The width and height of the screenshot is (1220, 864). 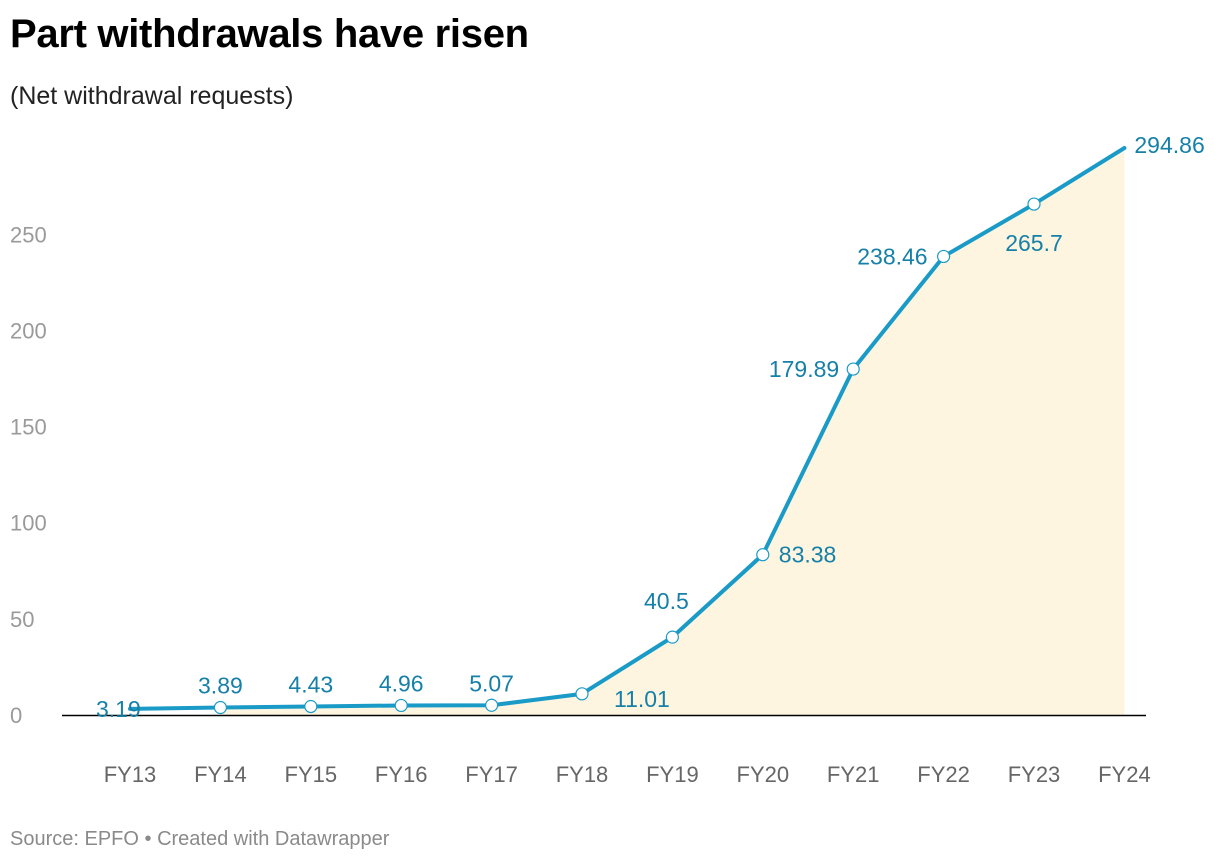 What do you see at coordinates (28, 475) in the screenshot?
I see `y-axis: 0 50 100 150 200 250` at bounding box center [28, 475].